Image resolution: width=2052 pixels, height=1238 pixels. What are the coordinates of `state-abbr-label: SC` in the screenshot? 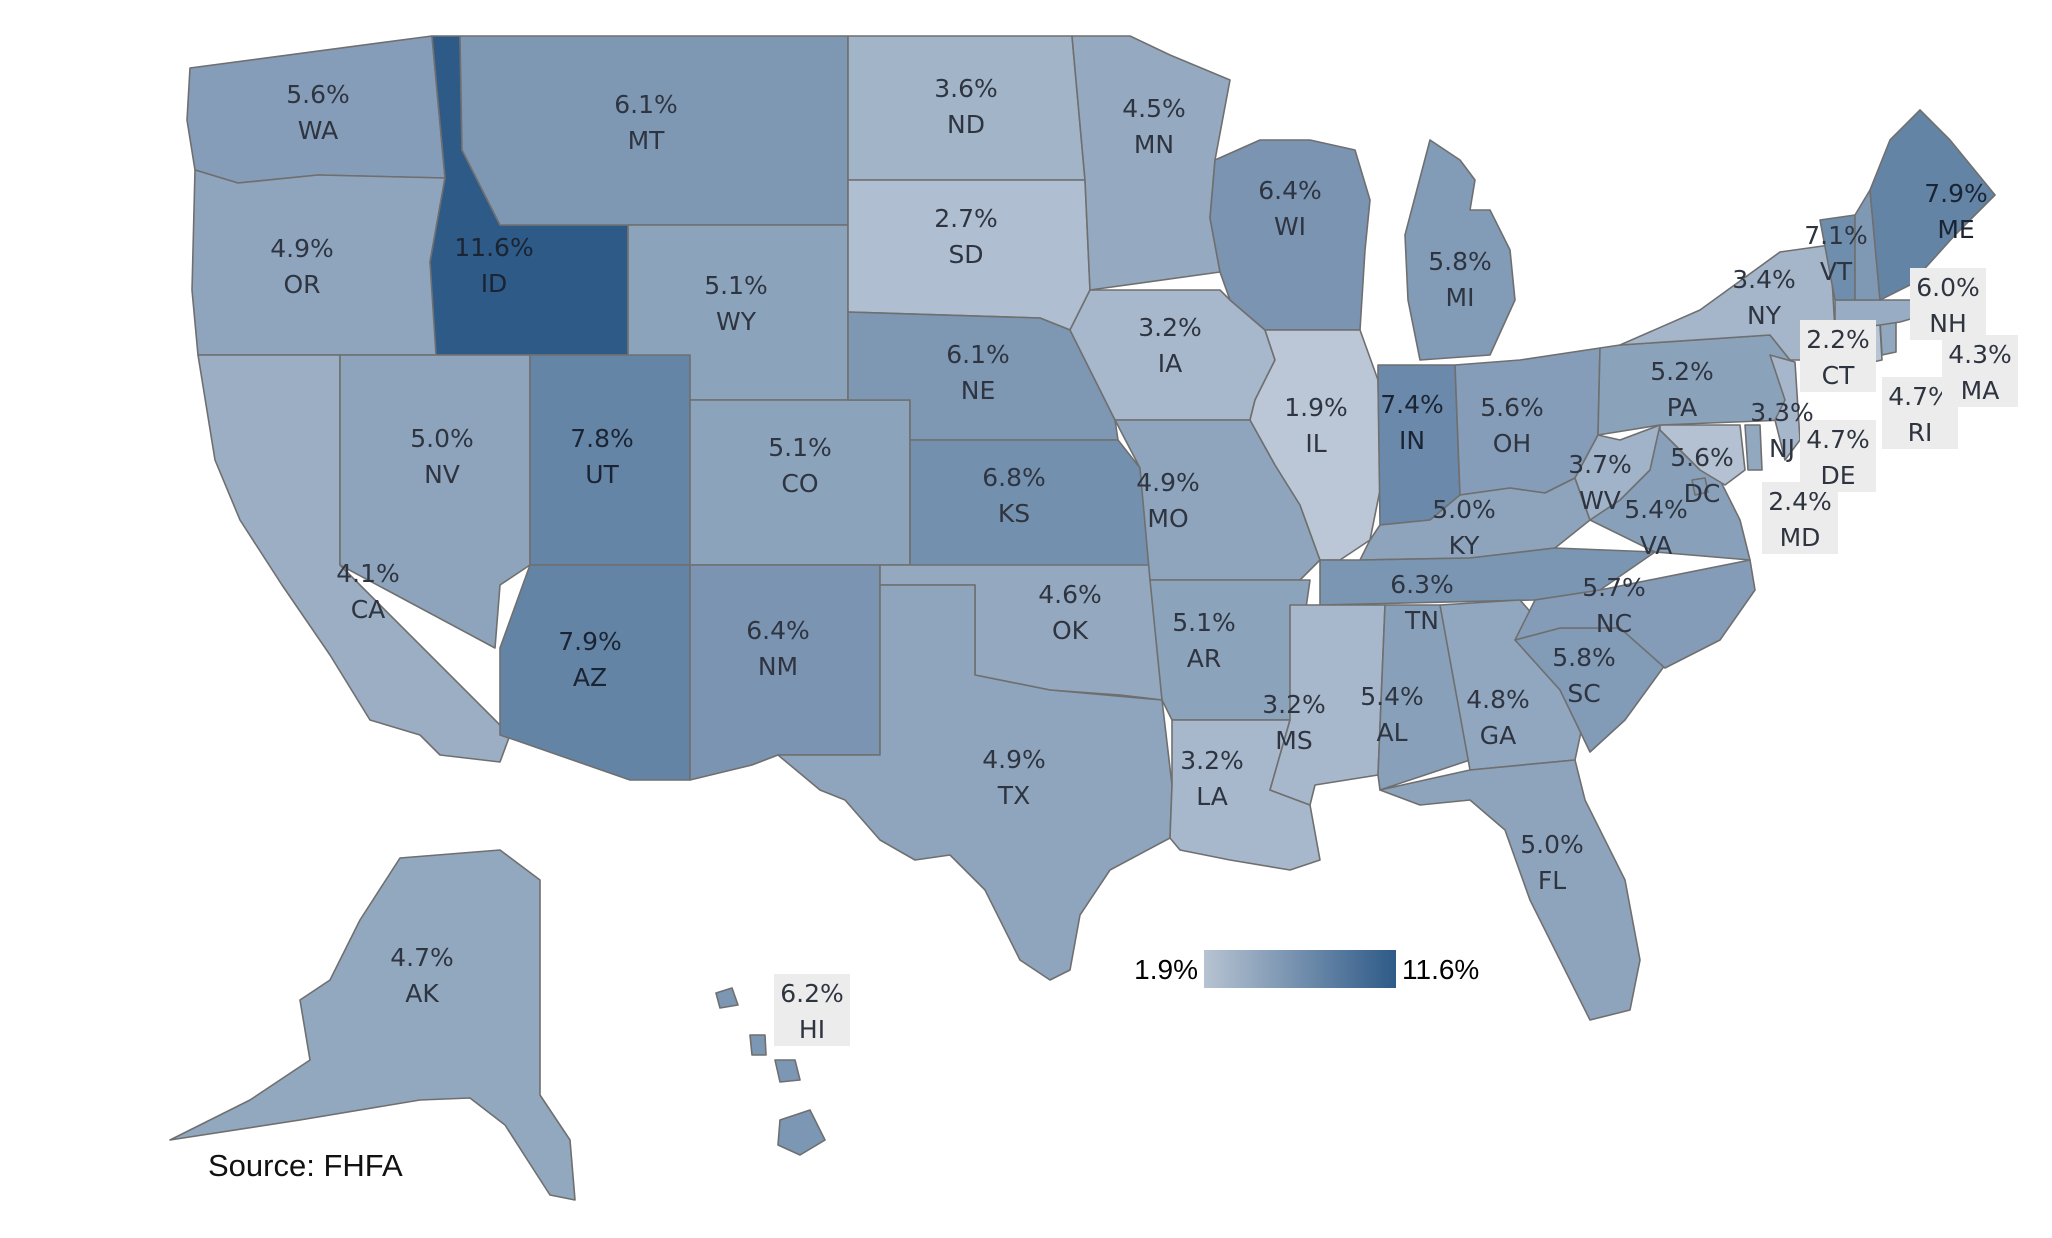 It's located at (1583, 693).